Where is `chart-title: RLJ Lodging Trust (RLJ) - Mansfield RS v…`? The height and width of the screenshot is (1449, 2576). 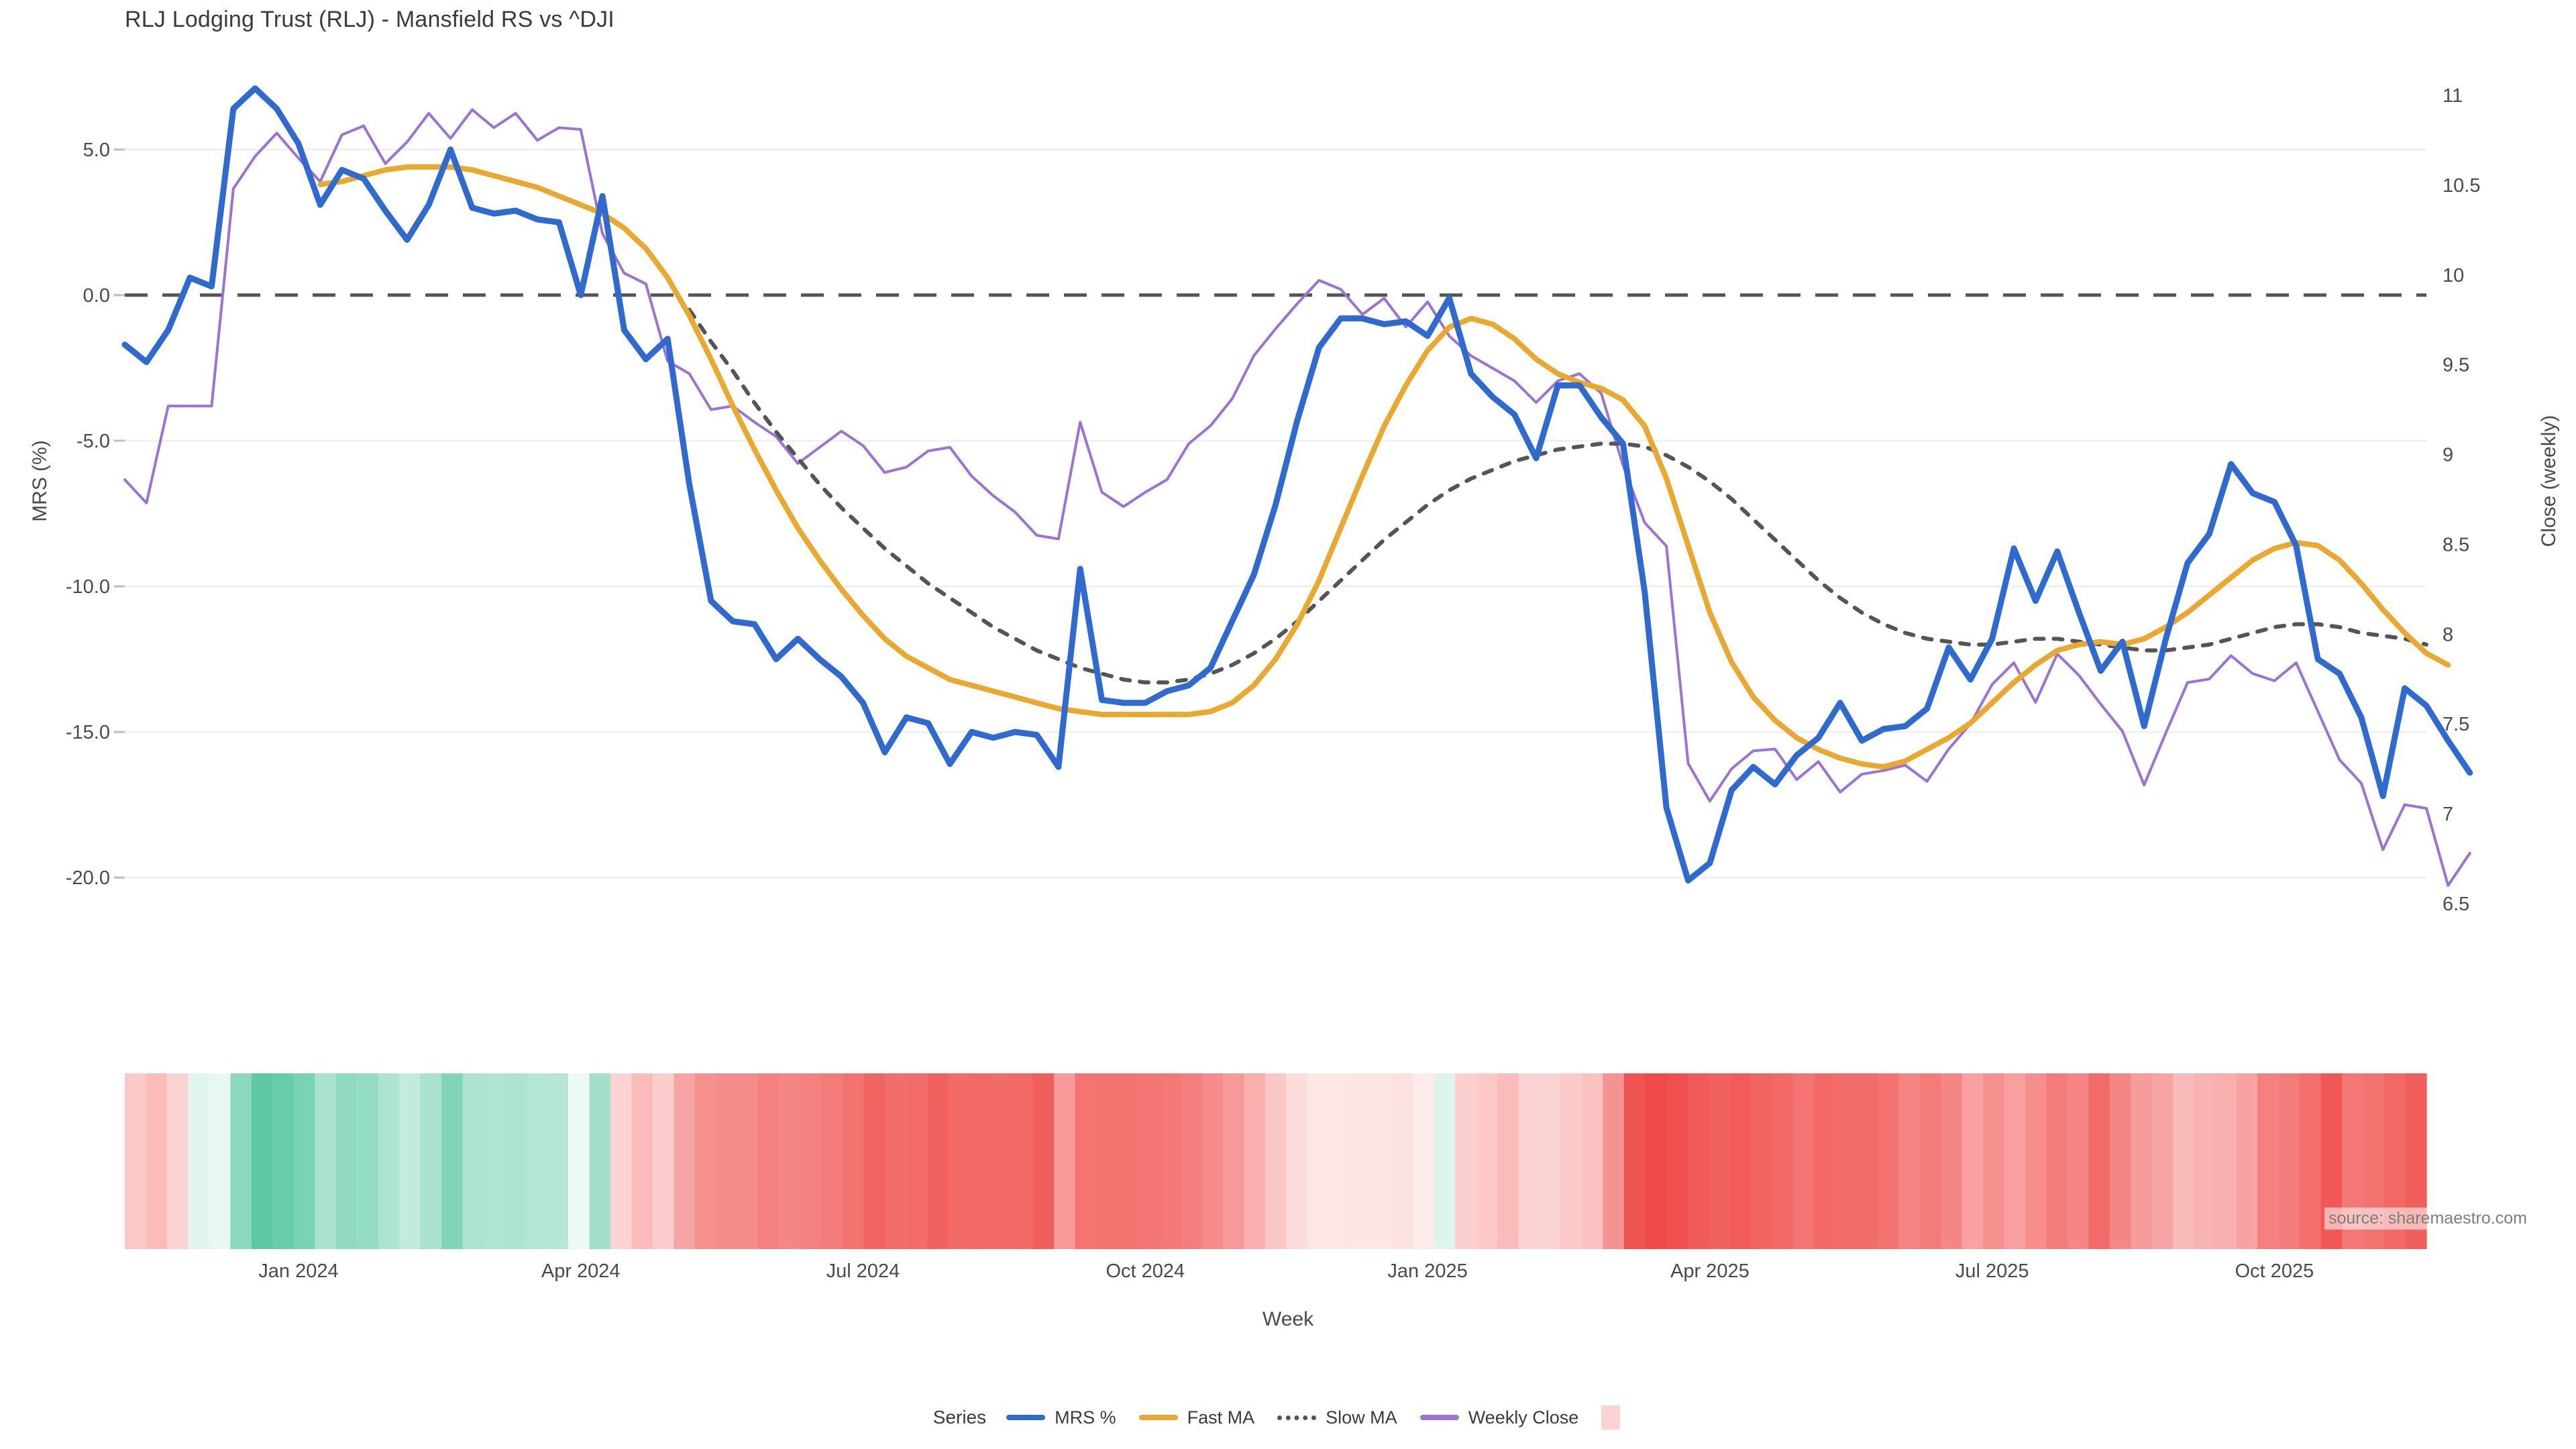 chart-title: RLJ Lodging Trust (RLJ) - Mansfield RS v… is located at coordinates (369, 19).